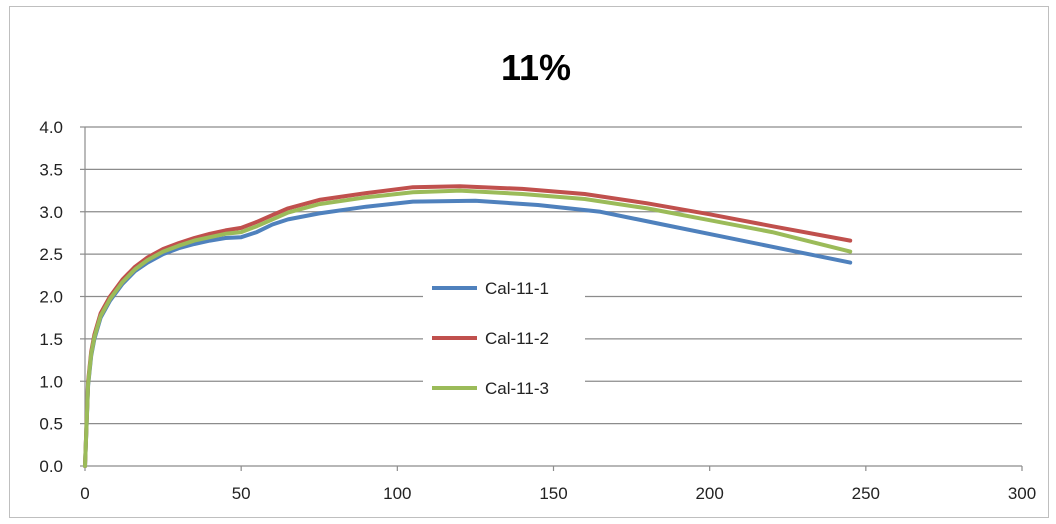 Image resolution: width=1056 pixels, height=524 pixels. I want to click on y-tick-label: 2.5, so click(51, 254).